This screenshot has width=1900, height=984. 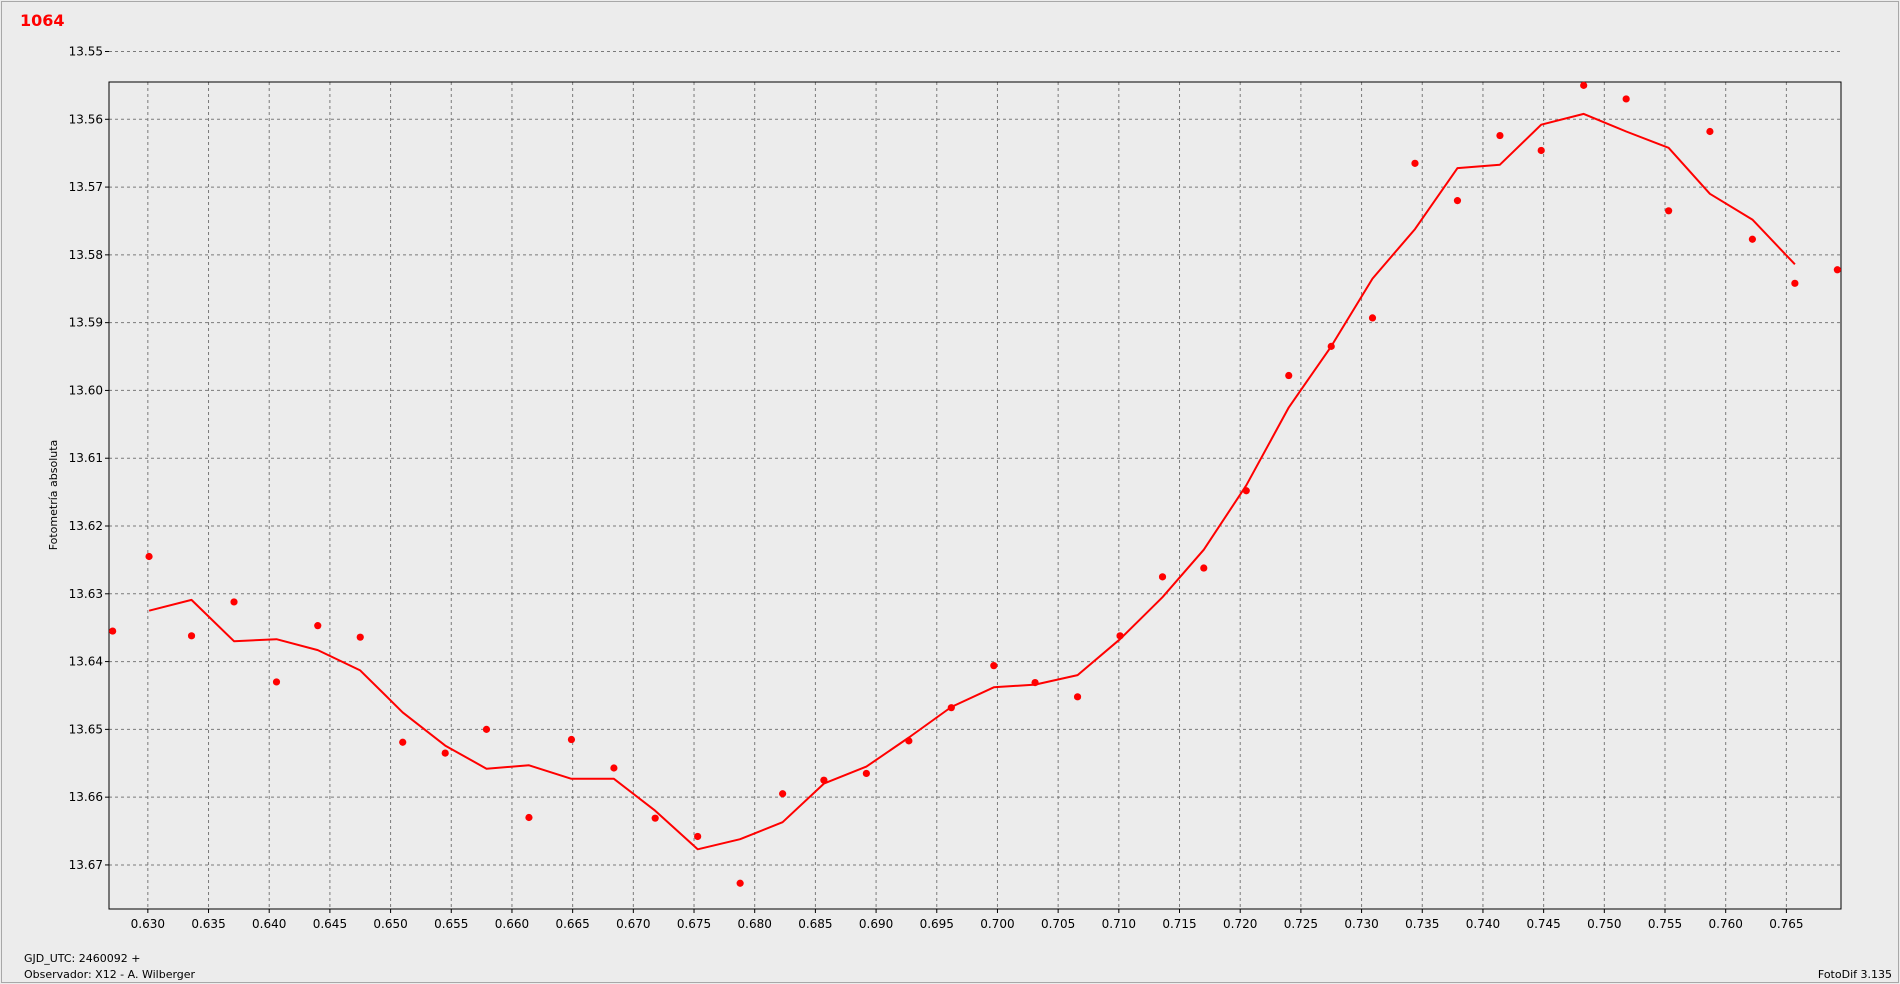 I want to click on x-tick-label: 0.700, so click(x=997, y=924).